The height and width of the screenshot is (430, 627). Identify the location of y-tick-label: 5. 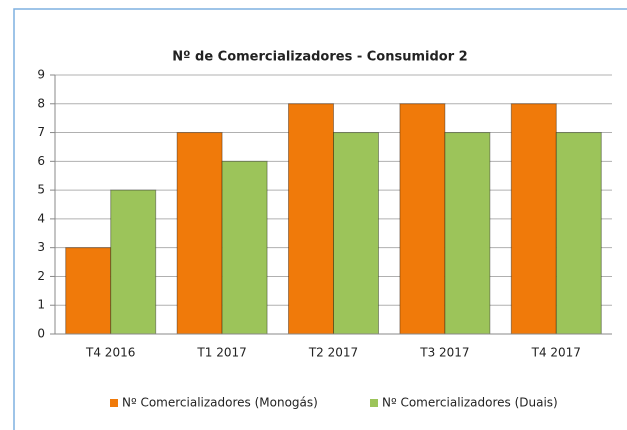
(41, 190).